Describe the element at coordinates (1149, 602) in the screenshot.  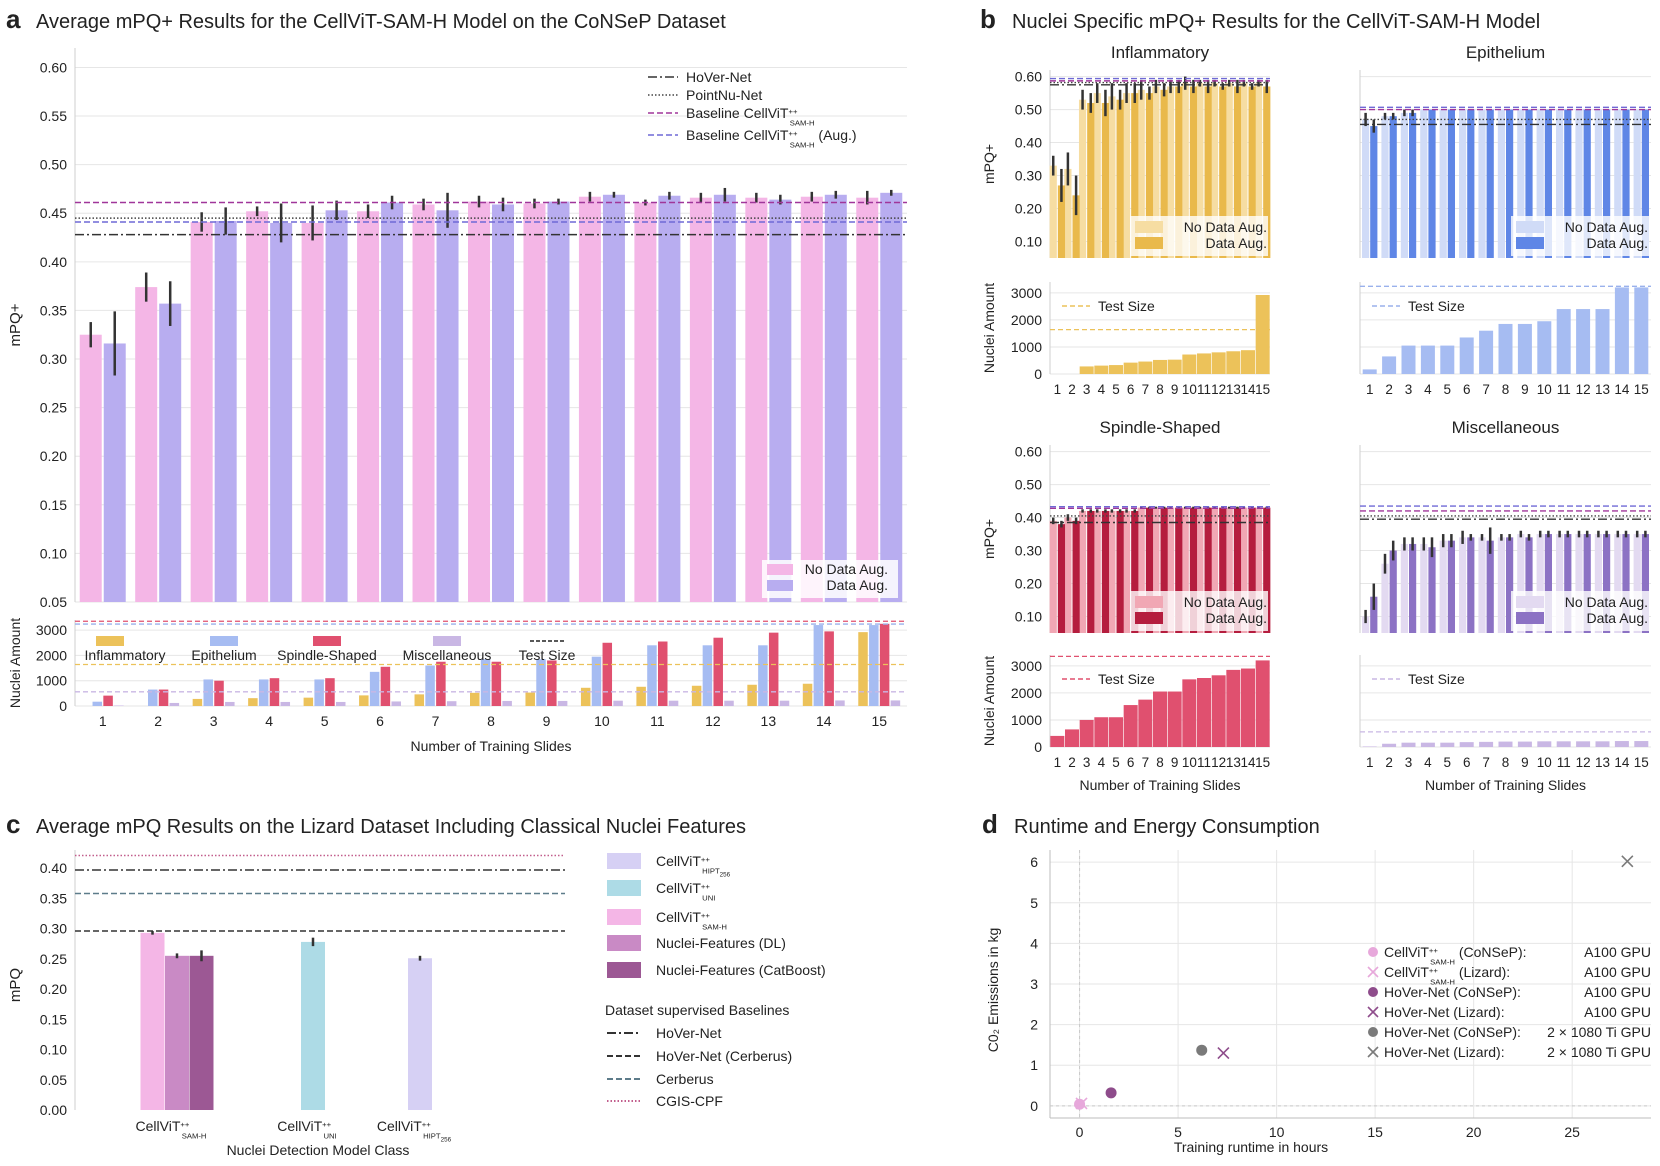
I see `b-spindle-legend-swatch` at that location.